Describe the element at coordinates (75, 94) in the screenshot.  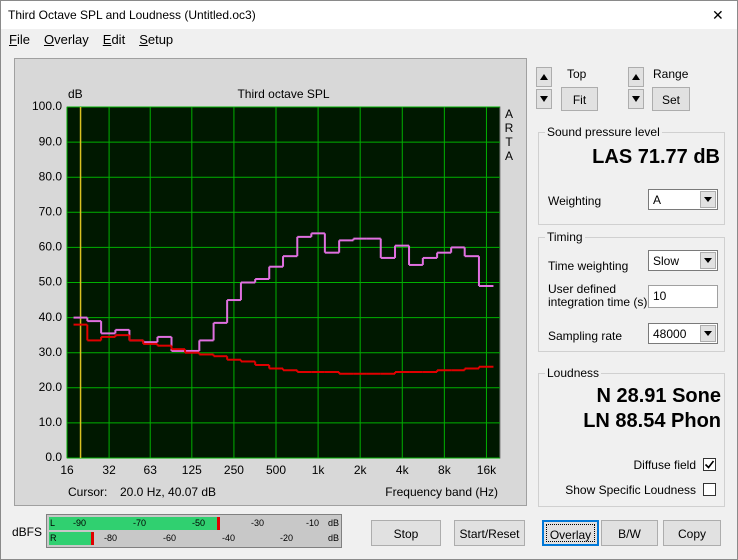
I see `y-axis-label: dB` at that location.